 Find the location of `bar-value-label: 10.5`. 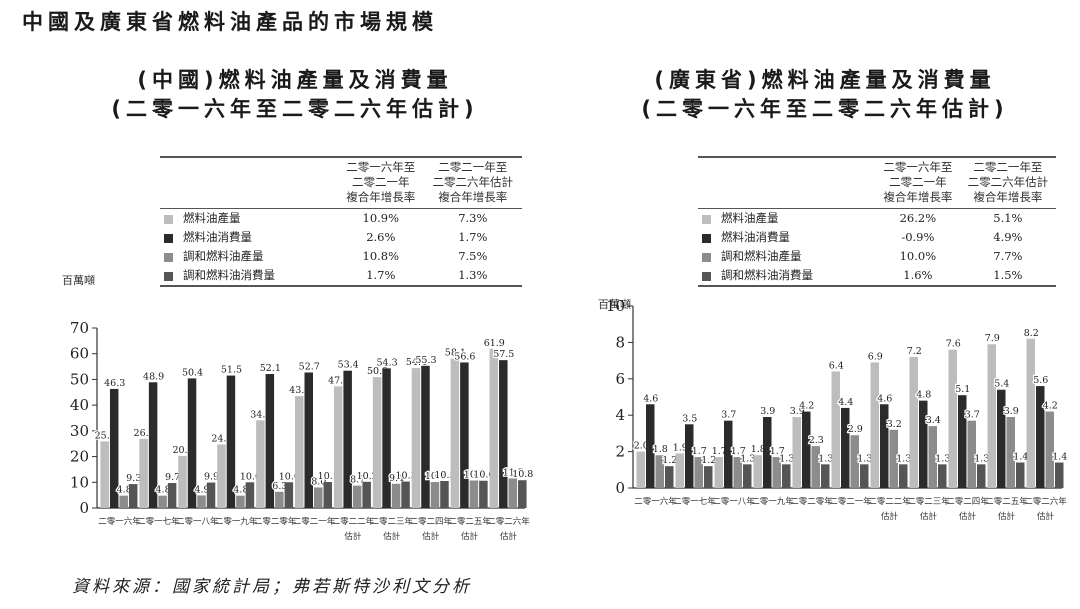

bar-value-label: 10.5 is located at coordinates (444, 475).